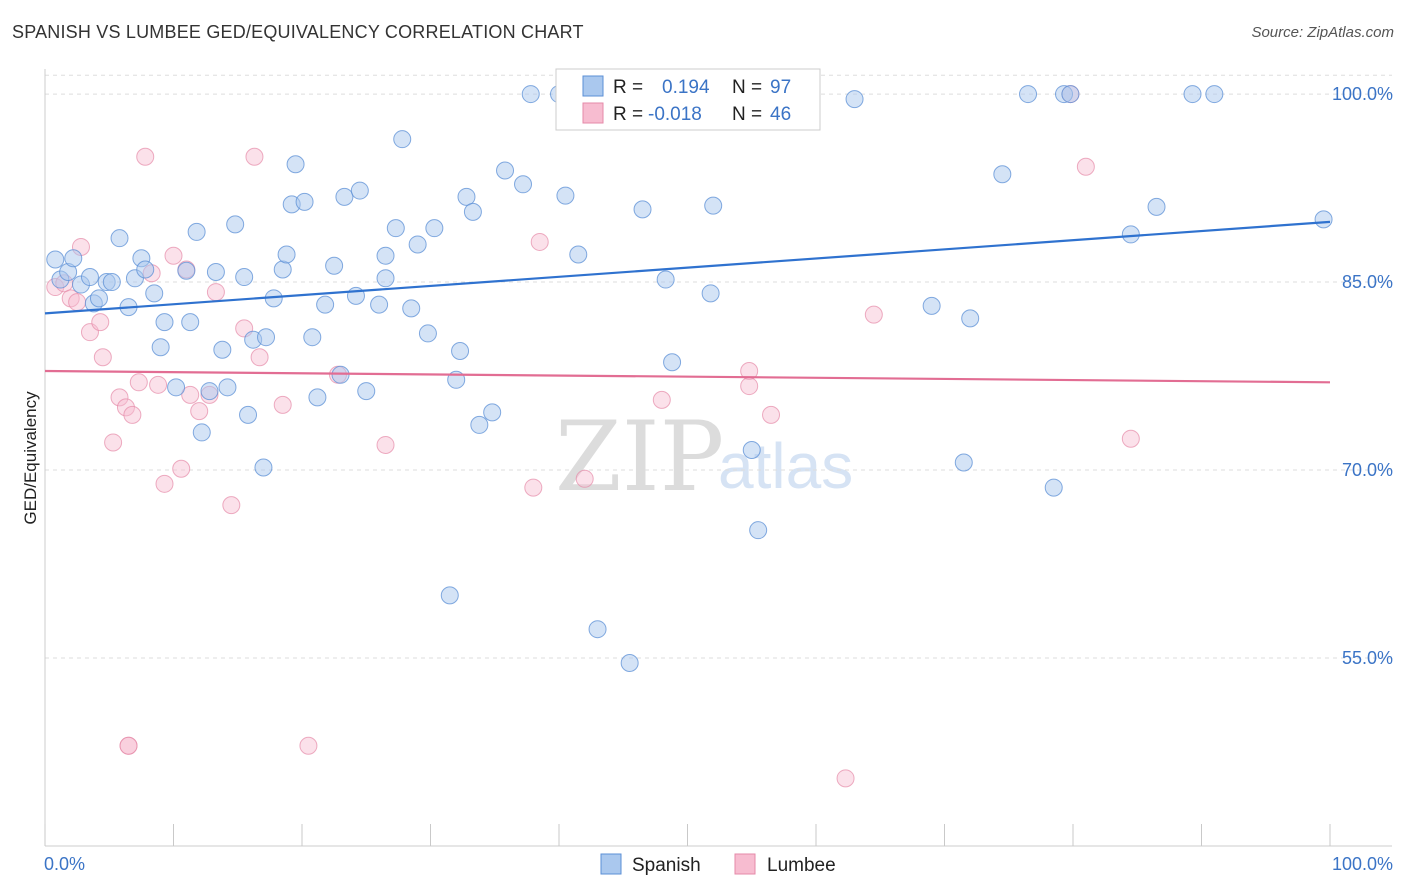 The width and height of the screenshot is (1406, 892). What do you see at coordinates (785, 466) in the screenshot?
I see `watermark-atlas: atlas` at bounding box center [785, 466].